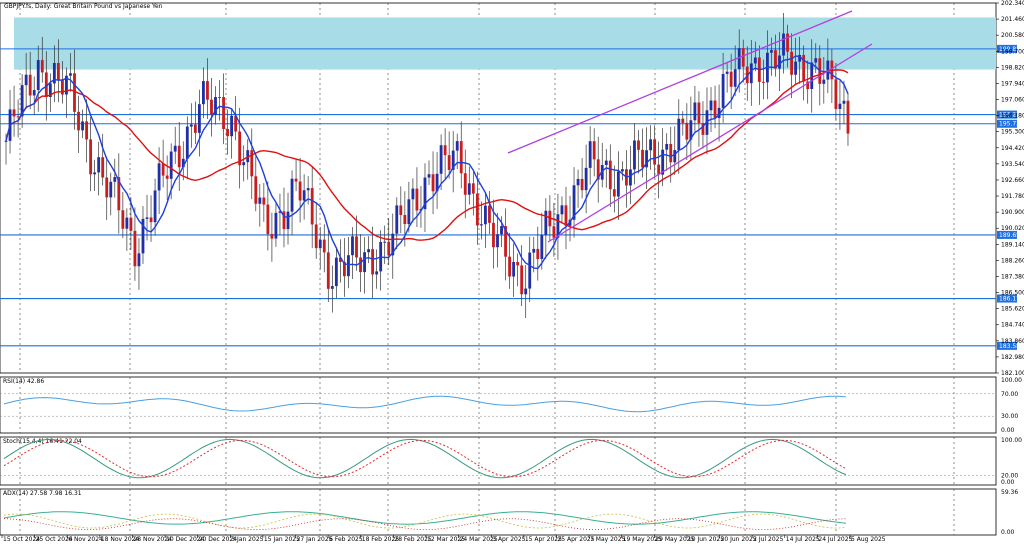  I want to click on level-price-label: 186.174, so click(1011, 299).